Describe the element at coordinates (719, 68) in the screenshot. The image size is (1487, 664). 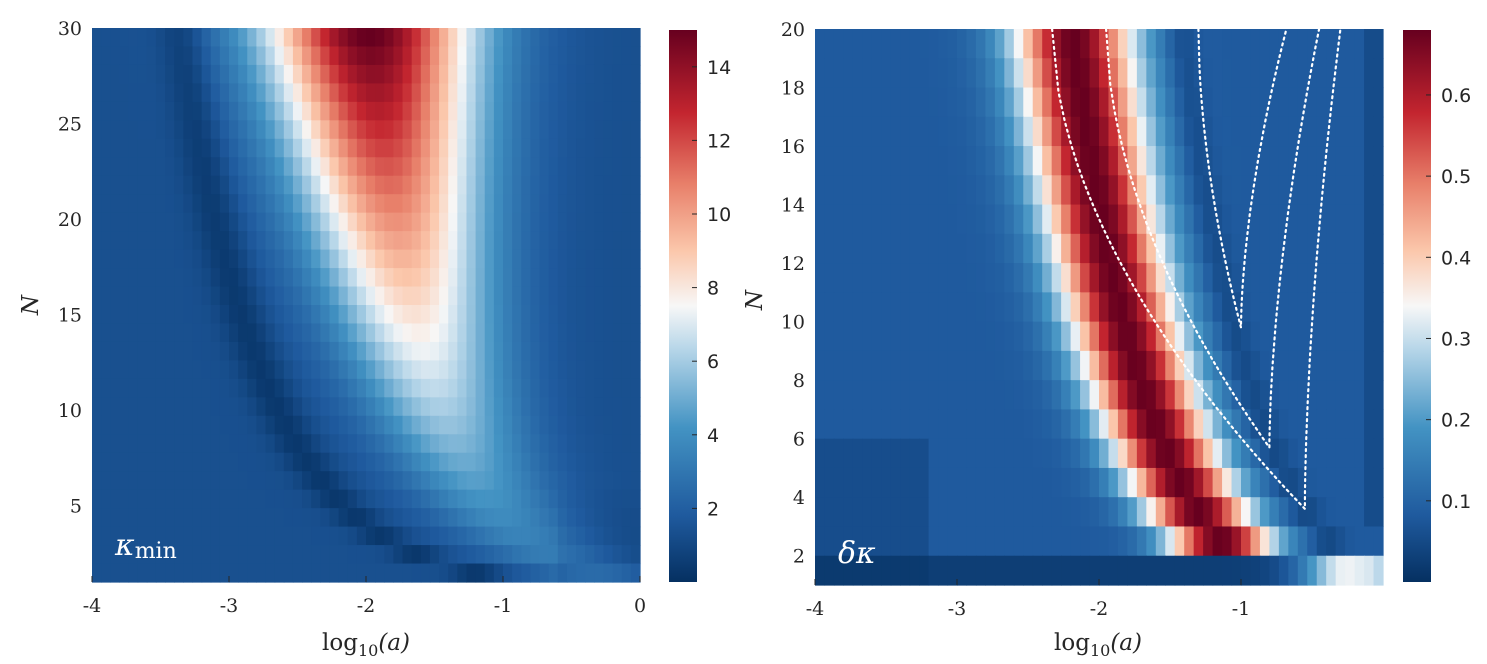
I see `colorbar-tick-label: 14` at that location.